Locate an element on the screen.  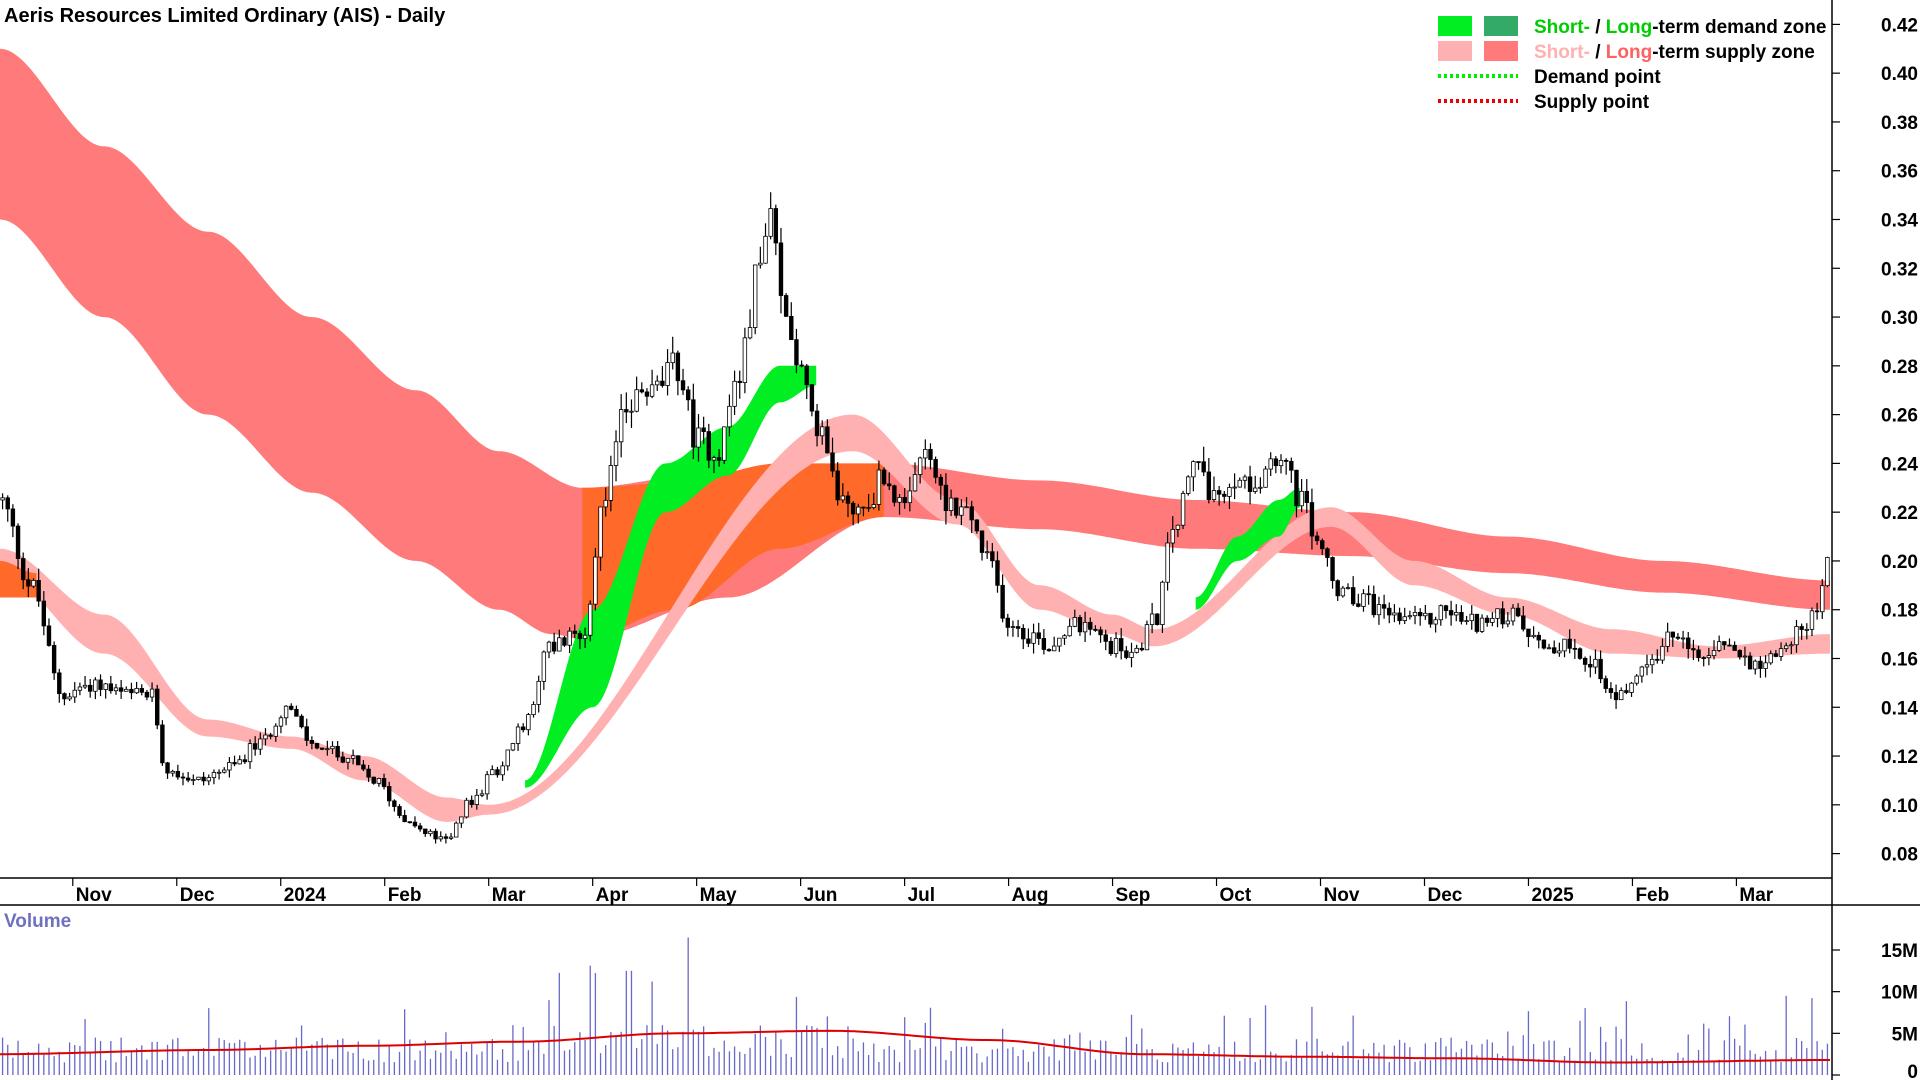
date-tick-label: Feb is located at coordinates (405, 895).